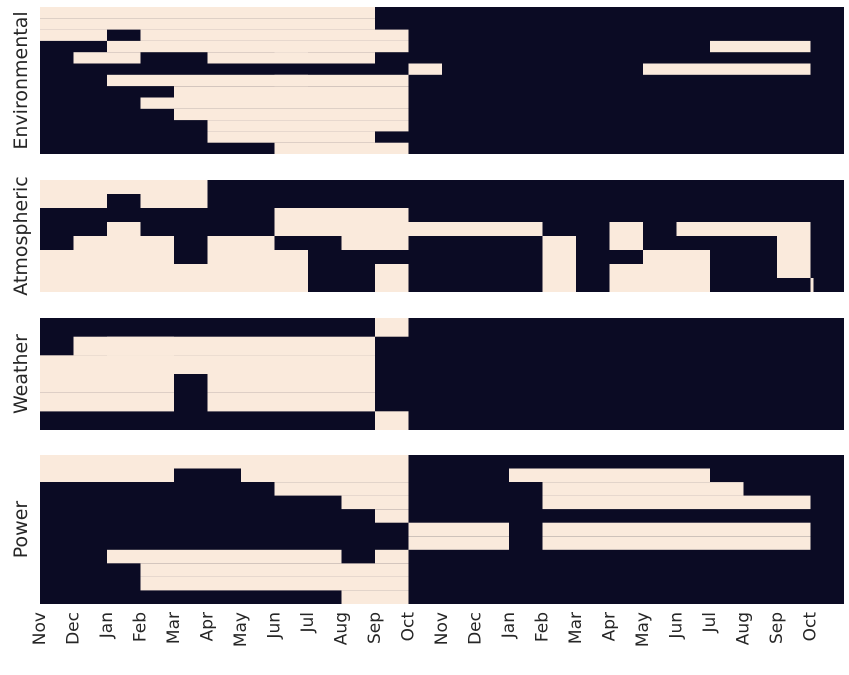  I want to click on x-tick-label: Mar, so click(576, 628).